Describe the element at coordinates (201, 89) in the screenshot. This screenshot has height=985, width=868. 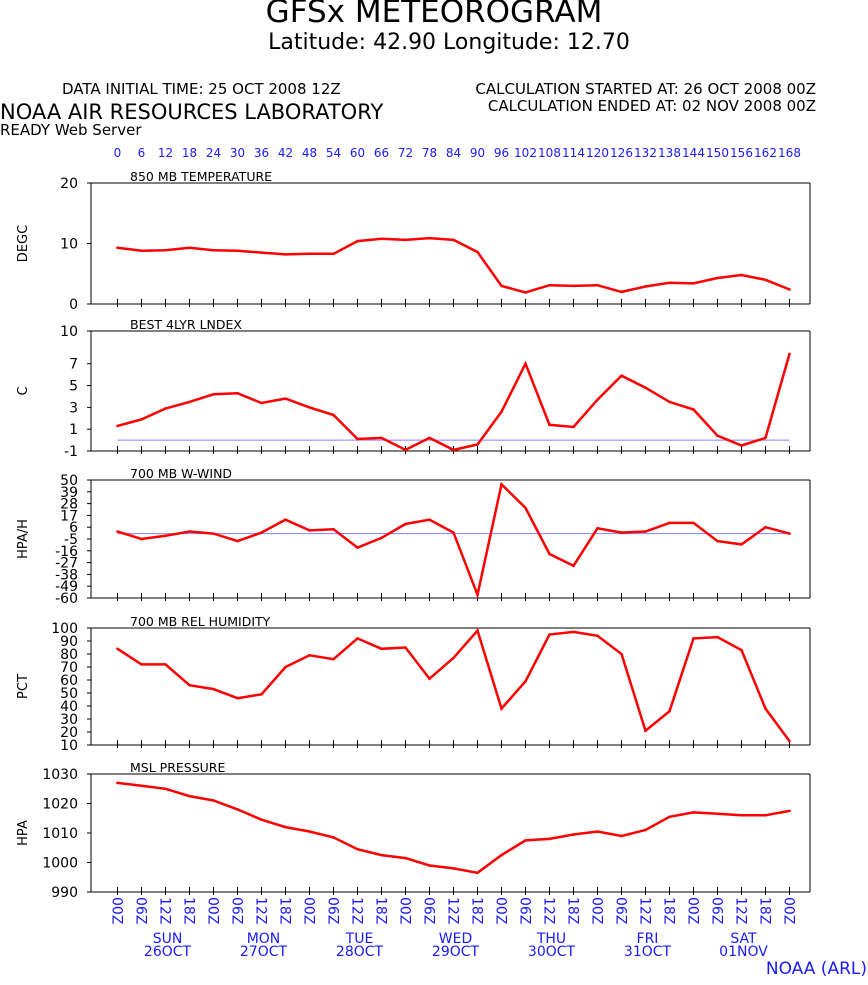
I see `data-initial-time: DATA INITIAL TIME: 25 OCT 2008 12Z` at that location.